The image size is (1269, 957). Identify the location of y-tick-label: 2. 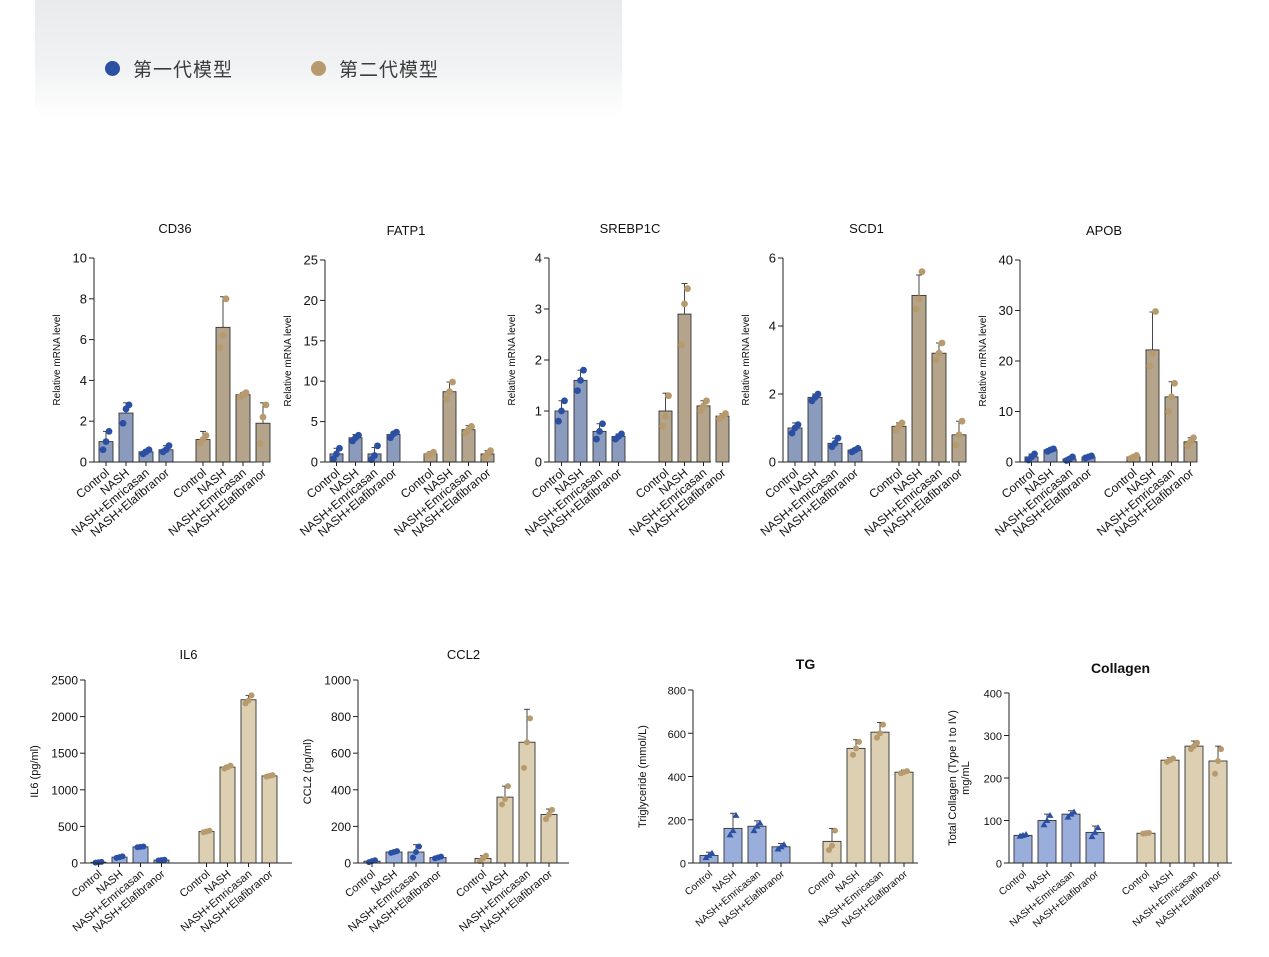
(538, 360).